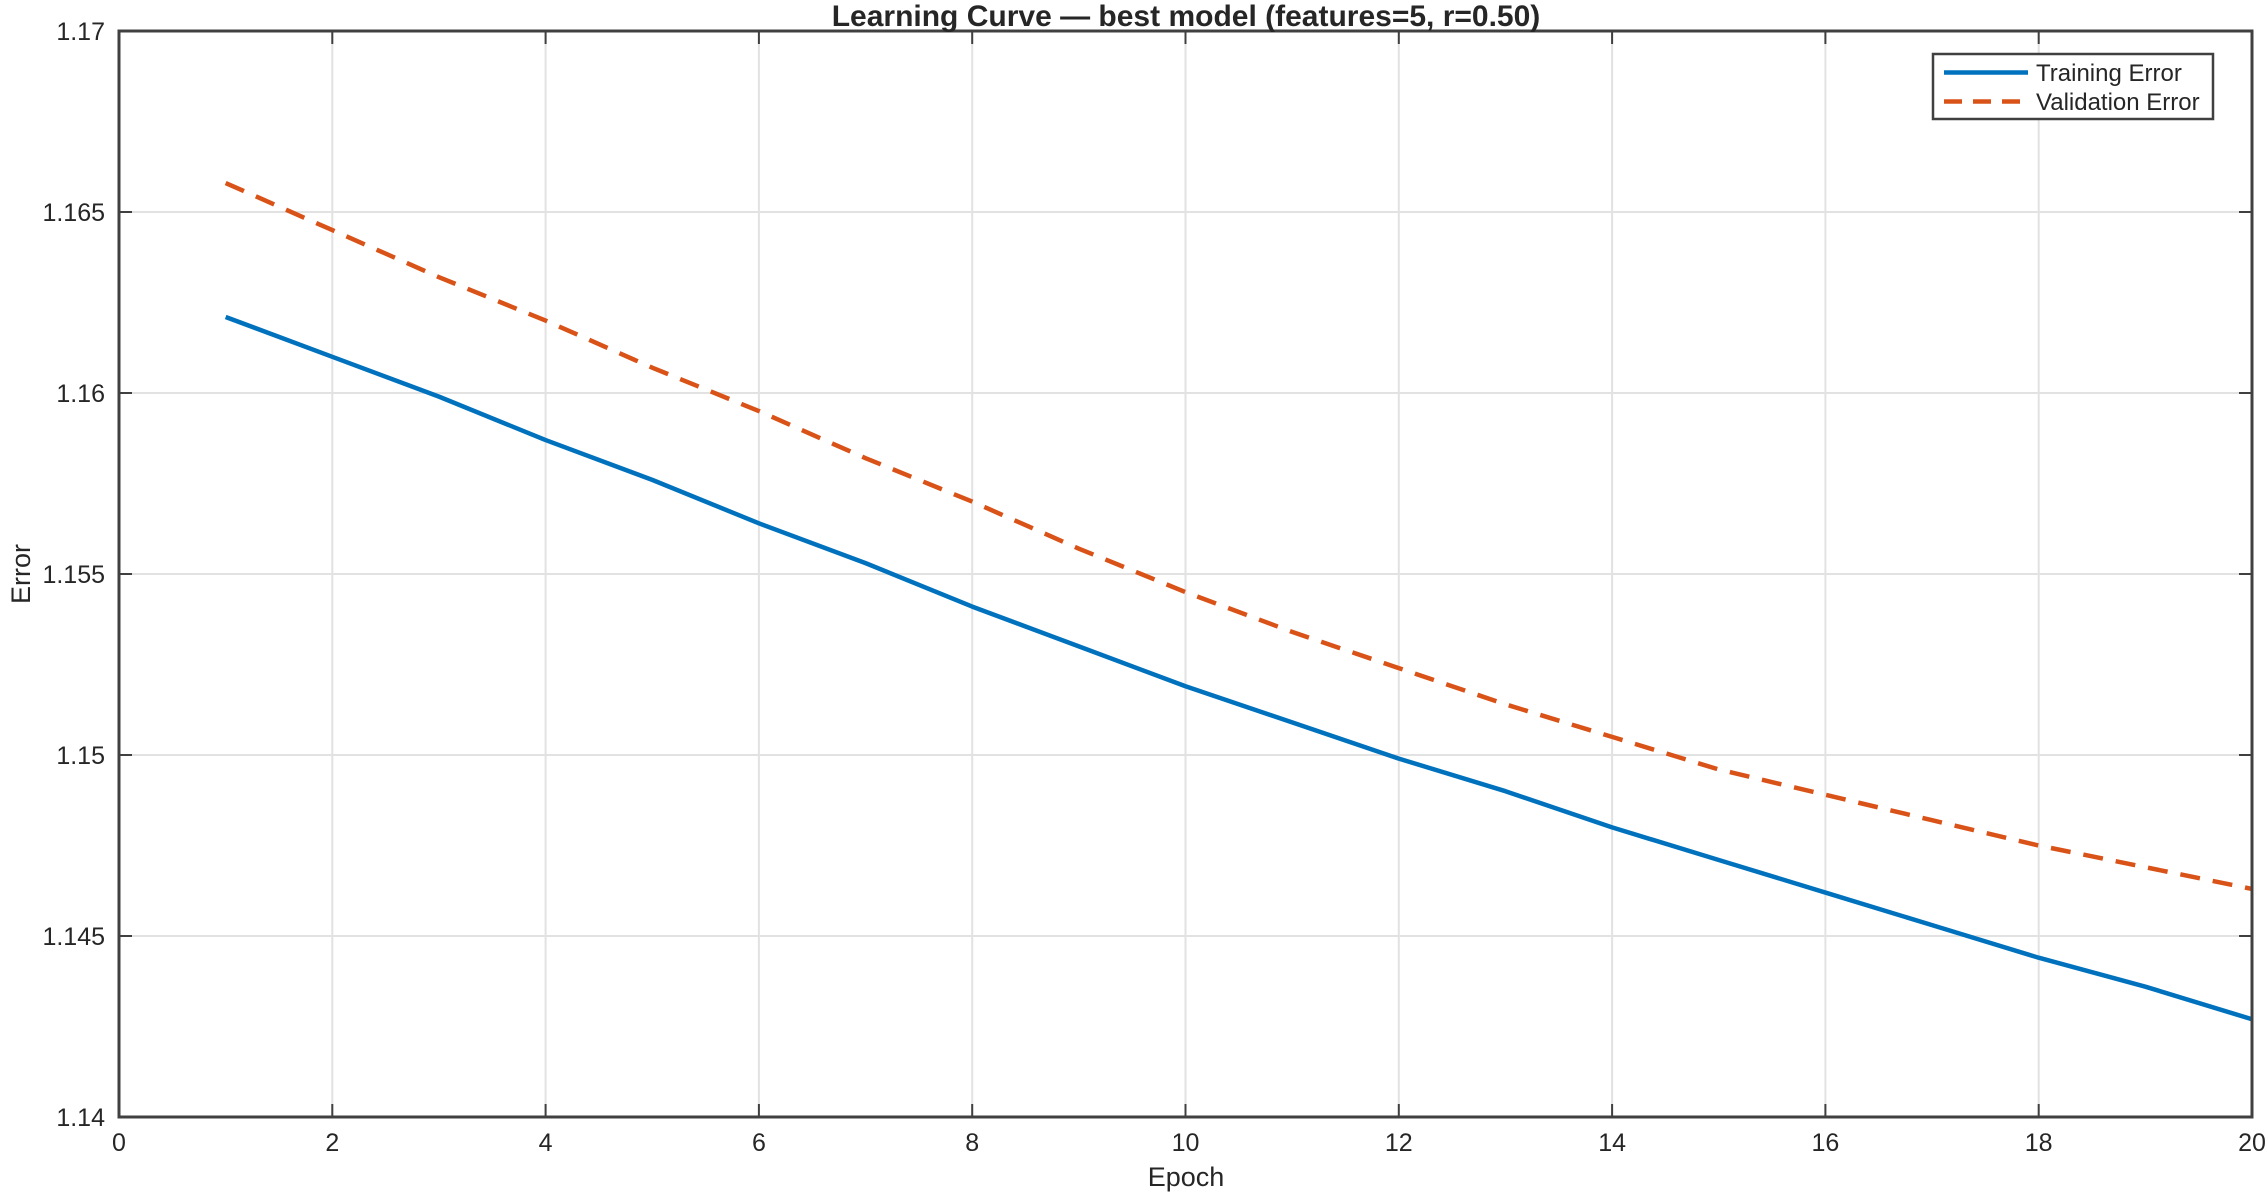 The width and height of the screenshot is (2268, 1203). I want to click on y-tick-label: 1.17, so click(80, 32).